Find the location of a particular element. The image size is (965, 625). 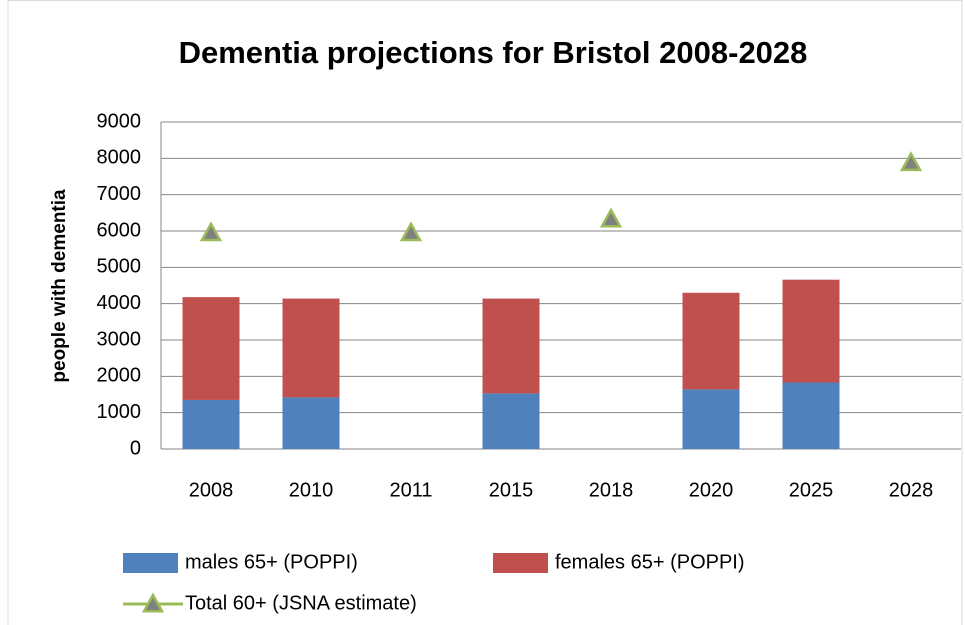

legend-label: males 65+ (POPPI) is located at coordinates (271, 562).